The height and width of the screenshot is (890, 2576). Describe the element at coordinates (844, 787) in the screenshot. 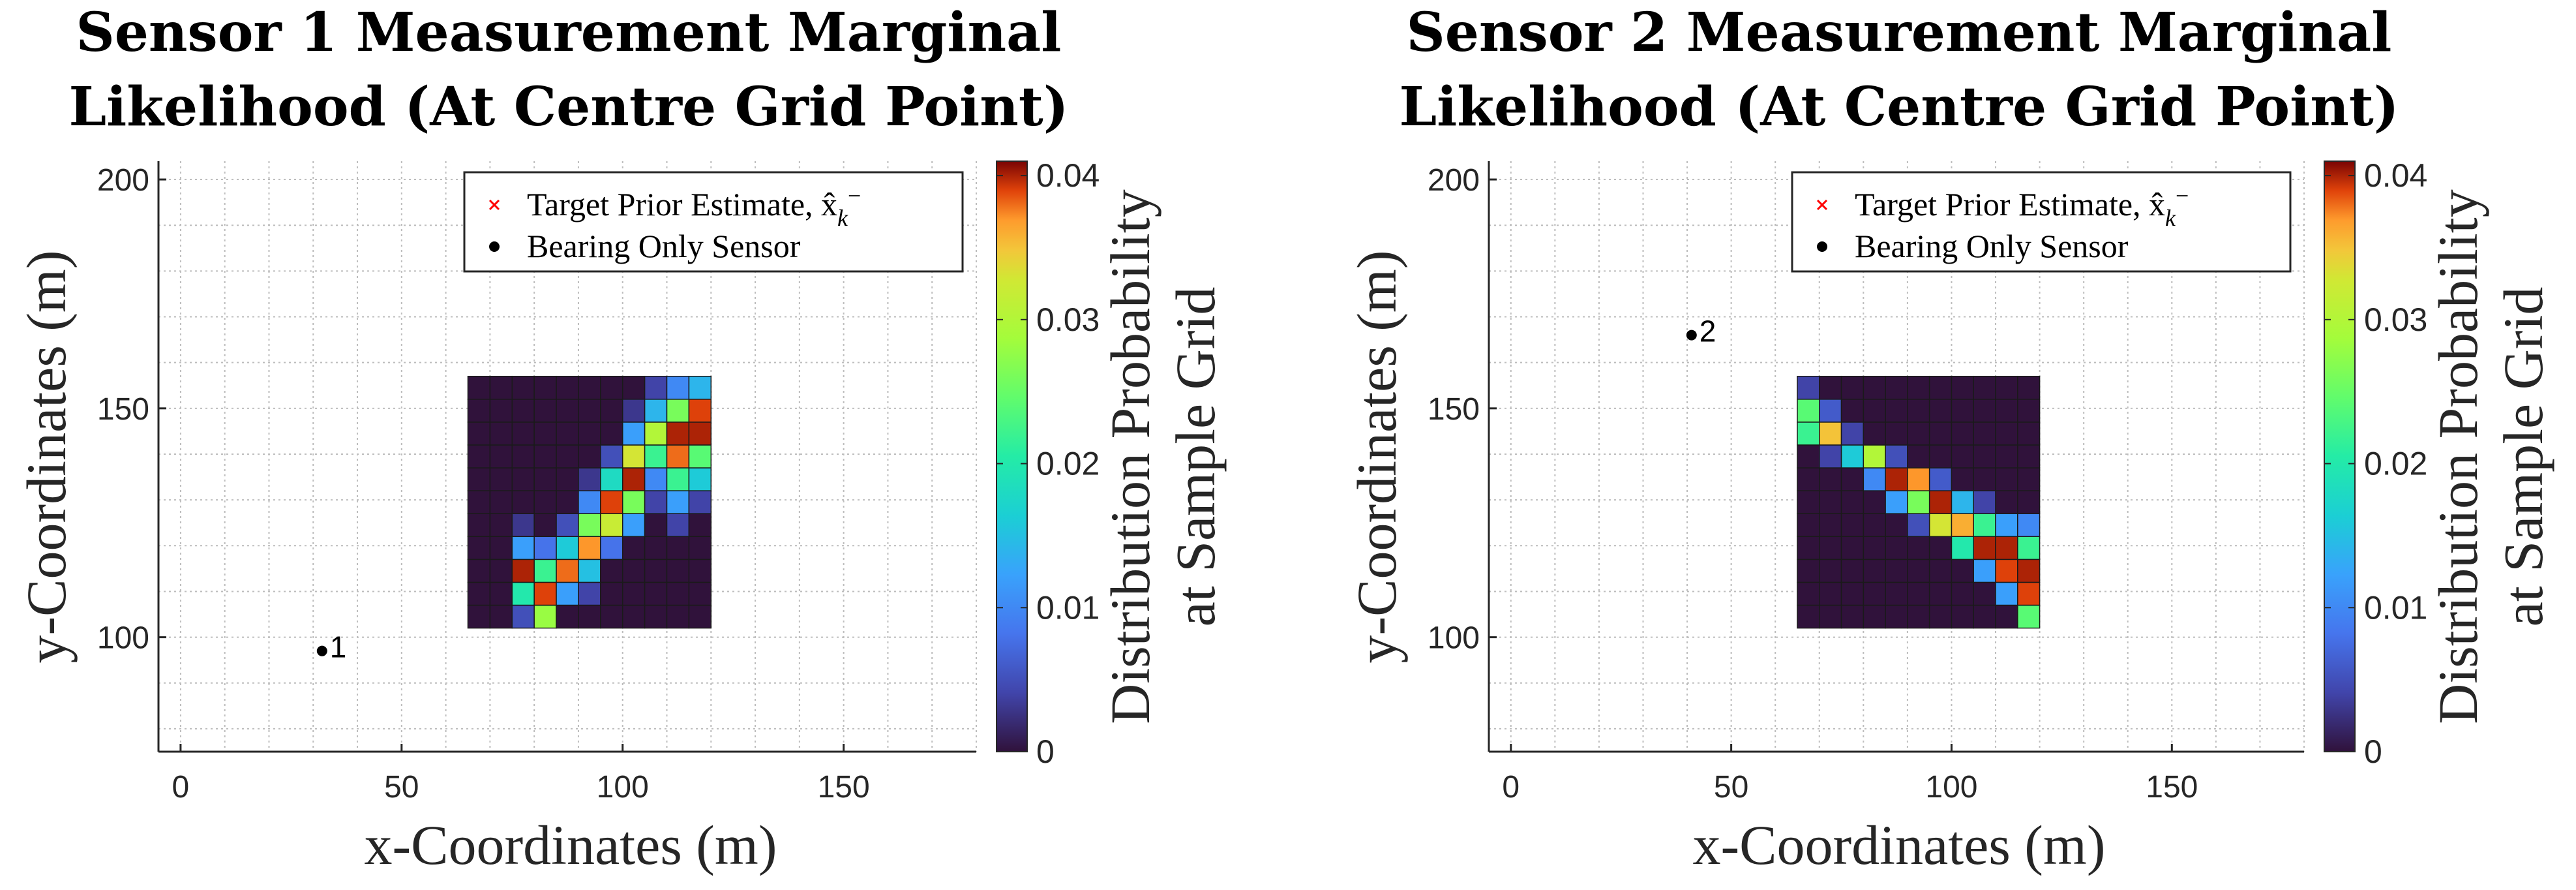

I see `x-tick-label: 150` at that location.